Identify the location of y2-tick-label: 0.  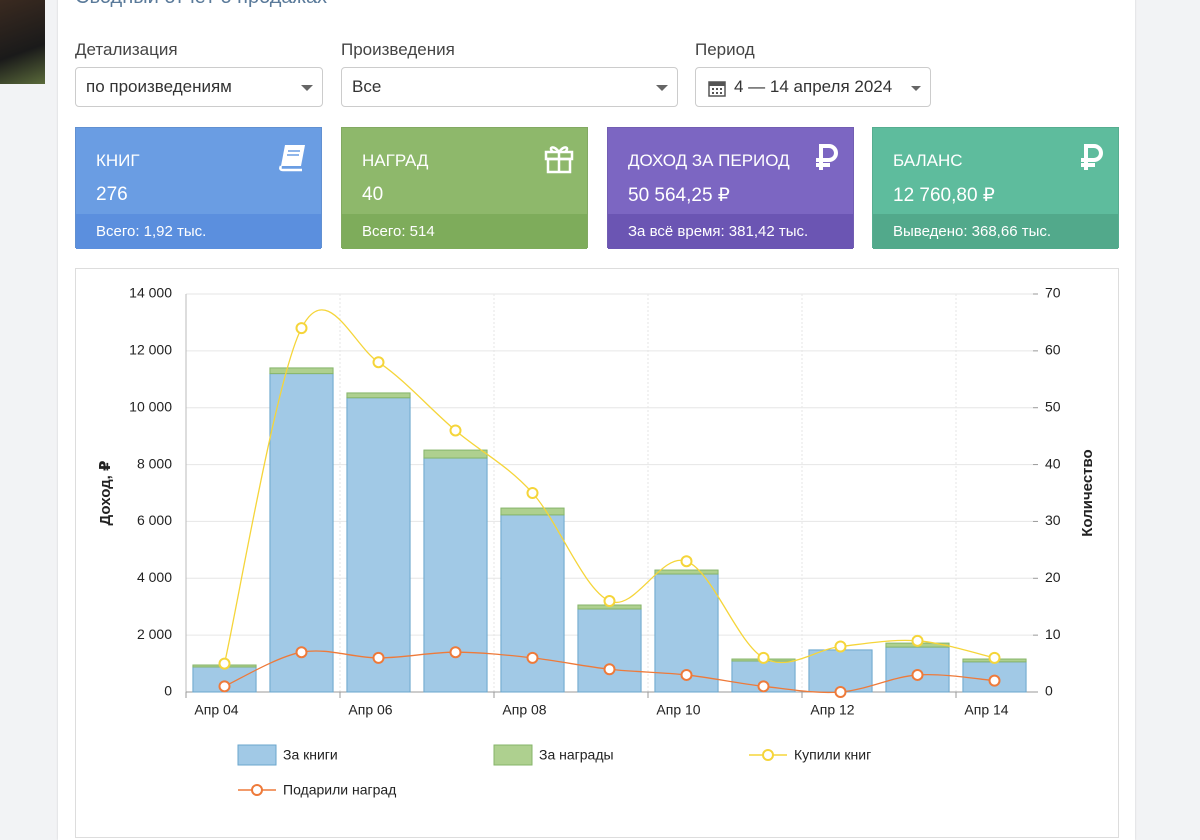
(1049, 691).